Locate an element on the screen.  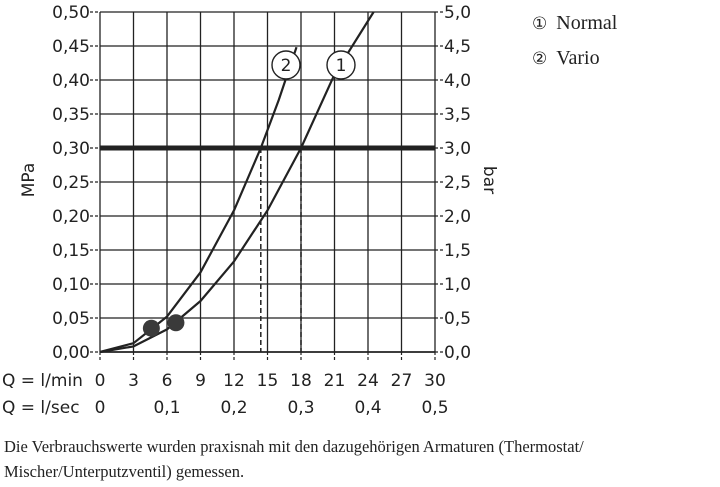
y-right-tick-label: 4,0 is located at coordinates (457, 81).